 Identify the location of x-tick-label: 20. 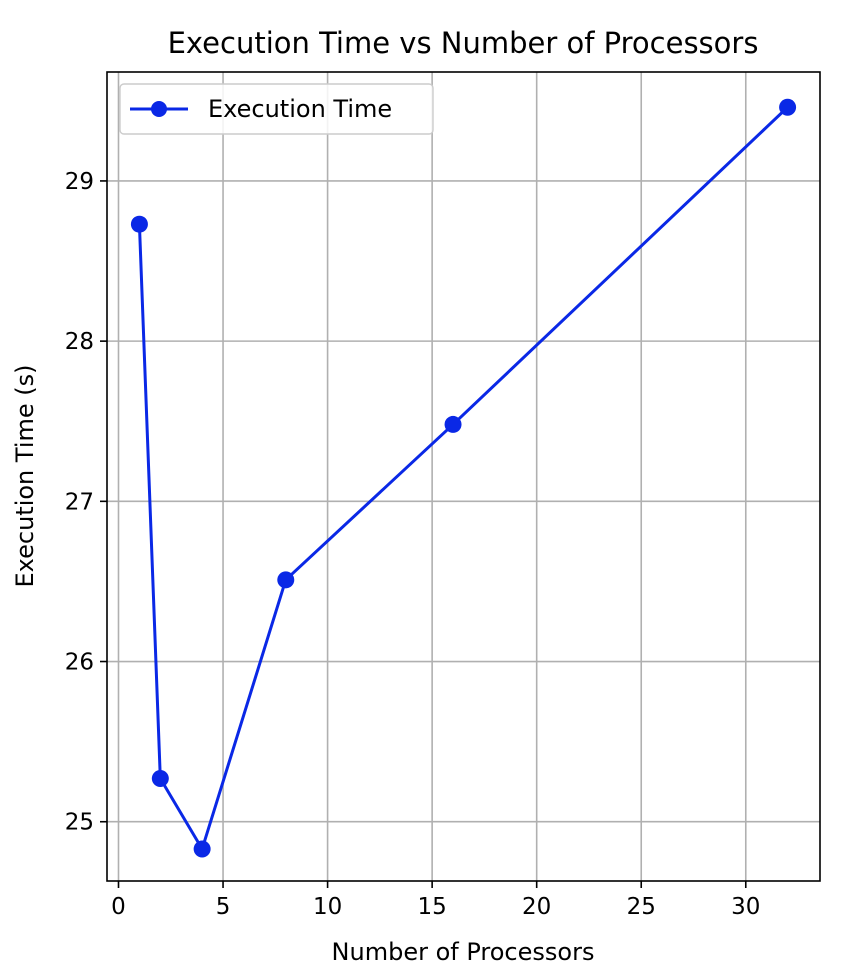
(536, 907).